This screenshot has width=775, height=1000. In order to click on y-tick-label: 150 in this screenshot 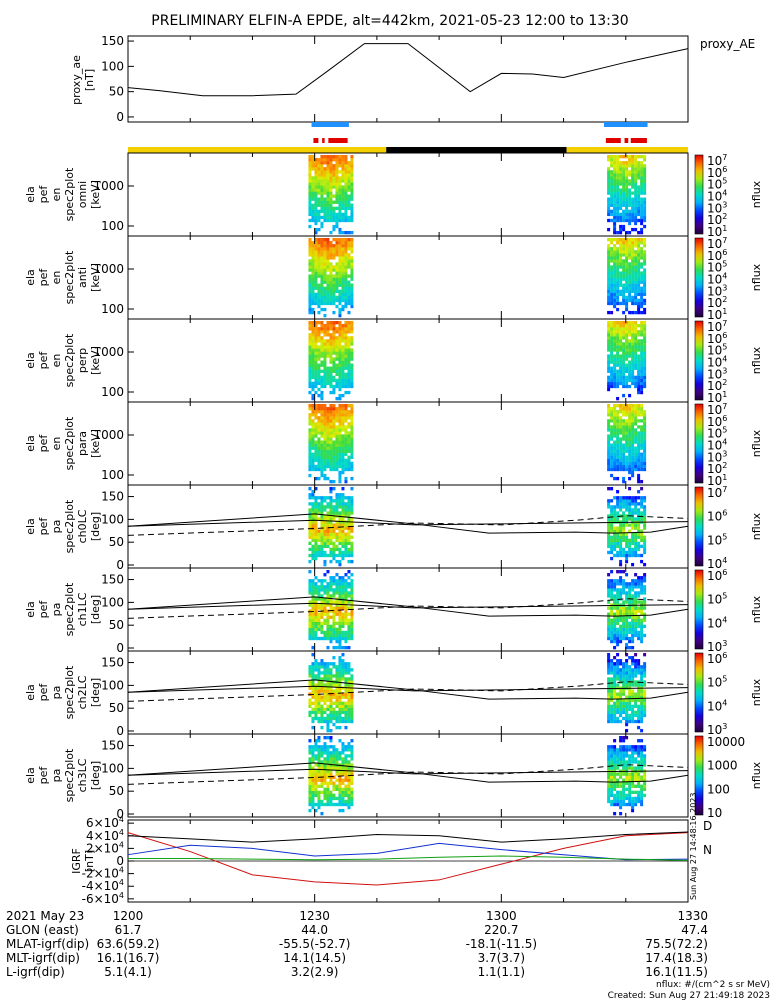, I will do `click(112, 580)`.